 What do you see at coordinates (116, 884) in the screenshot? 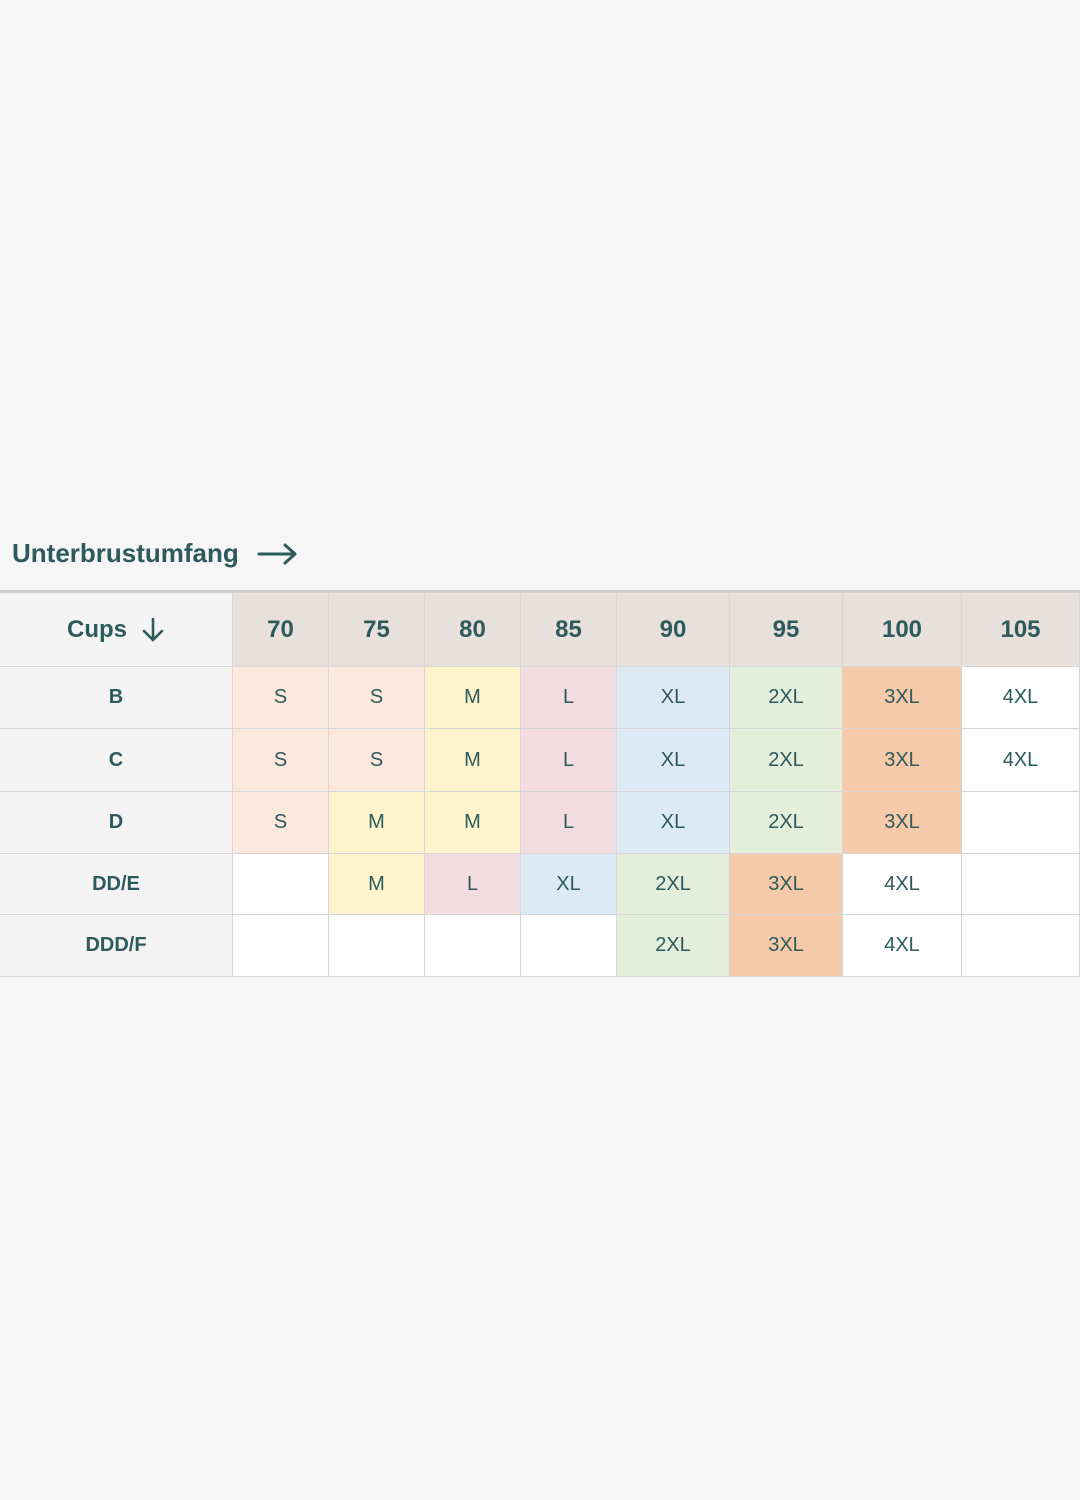
I see `row-header: DD/E` at bounding box center [116, 884].